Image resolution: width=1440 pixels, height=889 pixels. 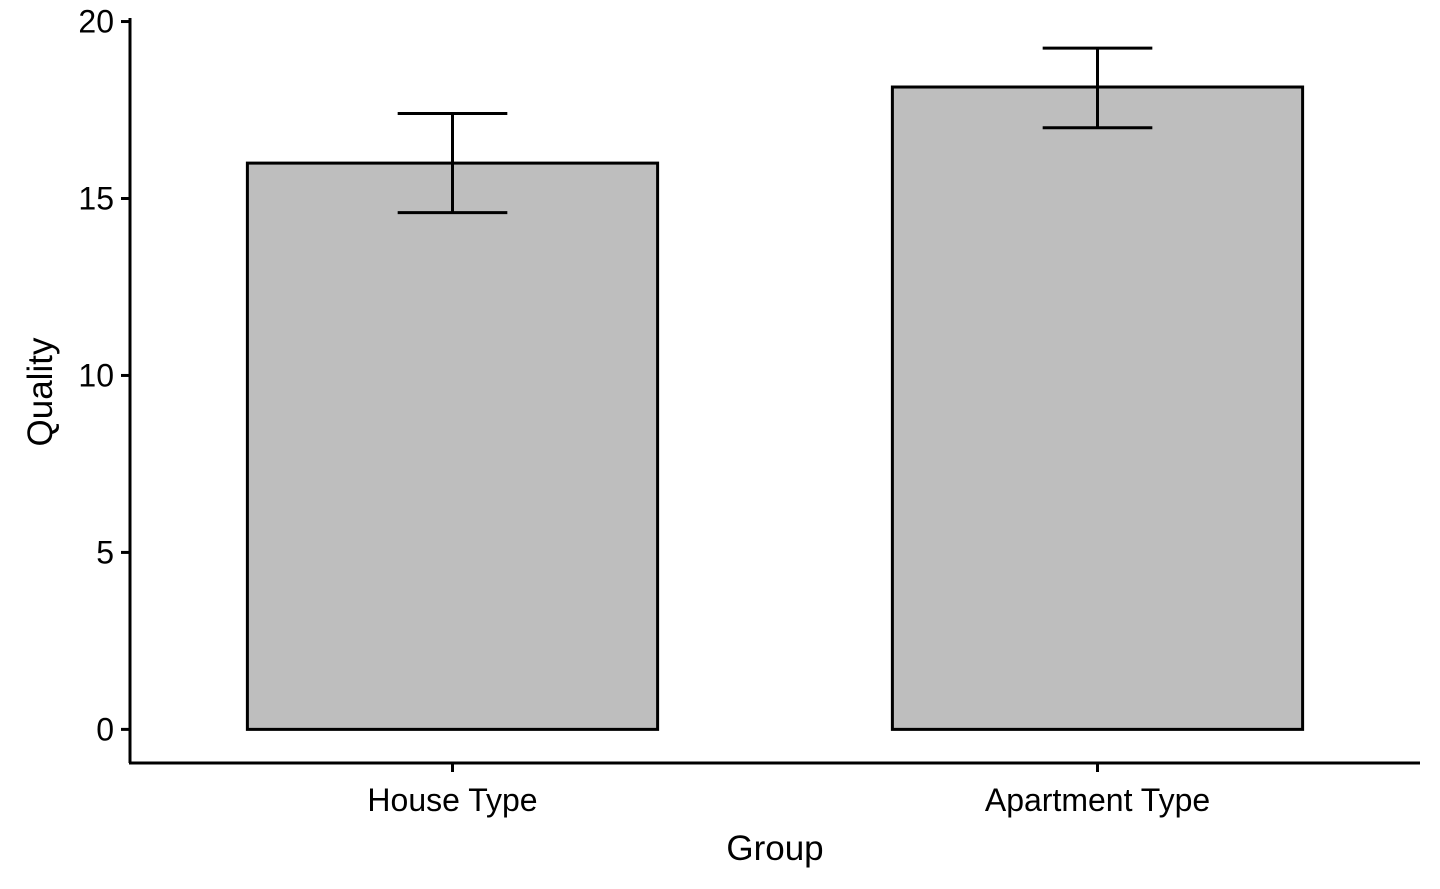 I want to click on x-tick-label-2: Apartment Type, so click(x=1097, y=800).